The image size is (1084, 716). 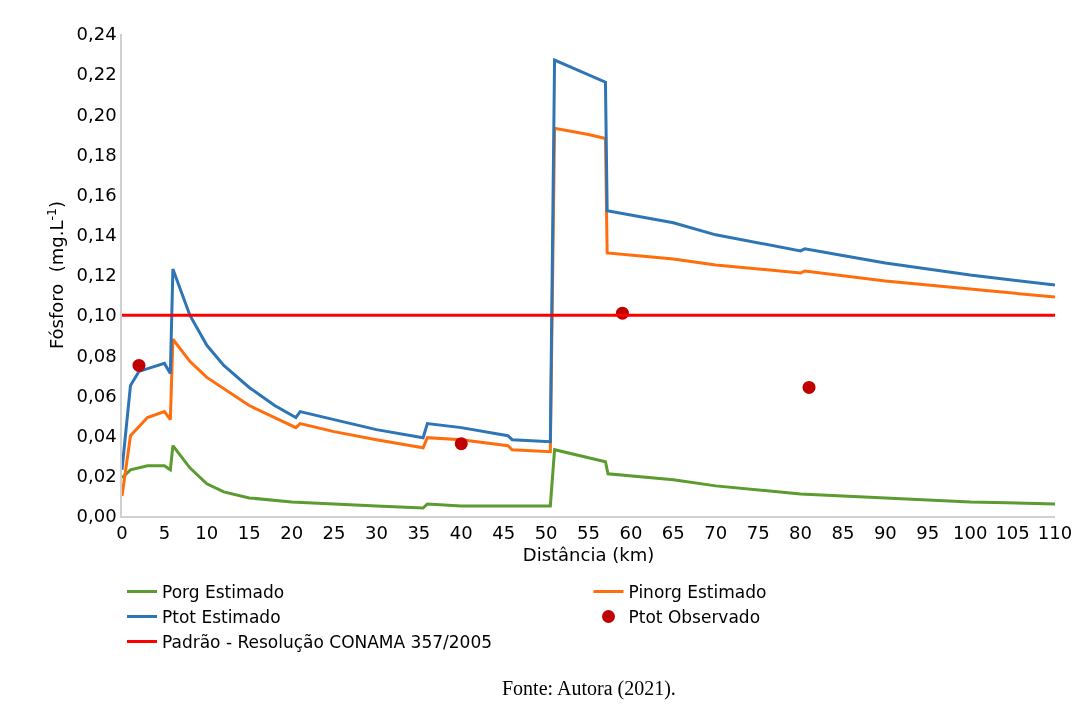 What do you see at coordinates (589, 688) in the screenshot?
I see `source-note: Fonte: Autora (2021).` at bounding box center [589, 688].